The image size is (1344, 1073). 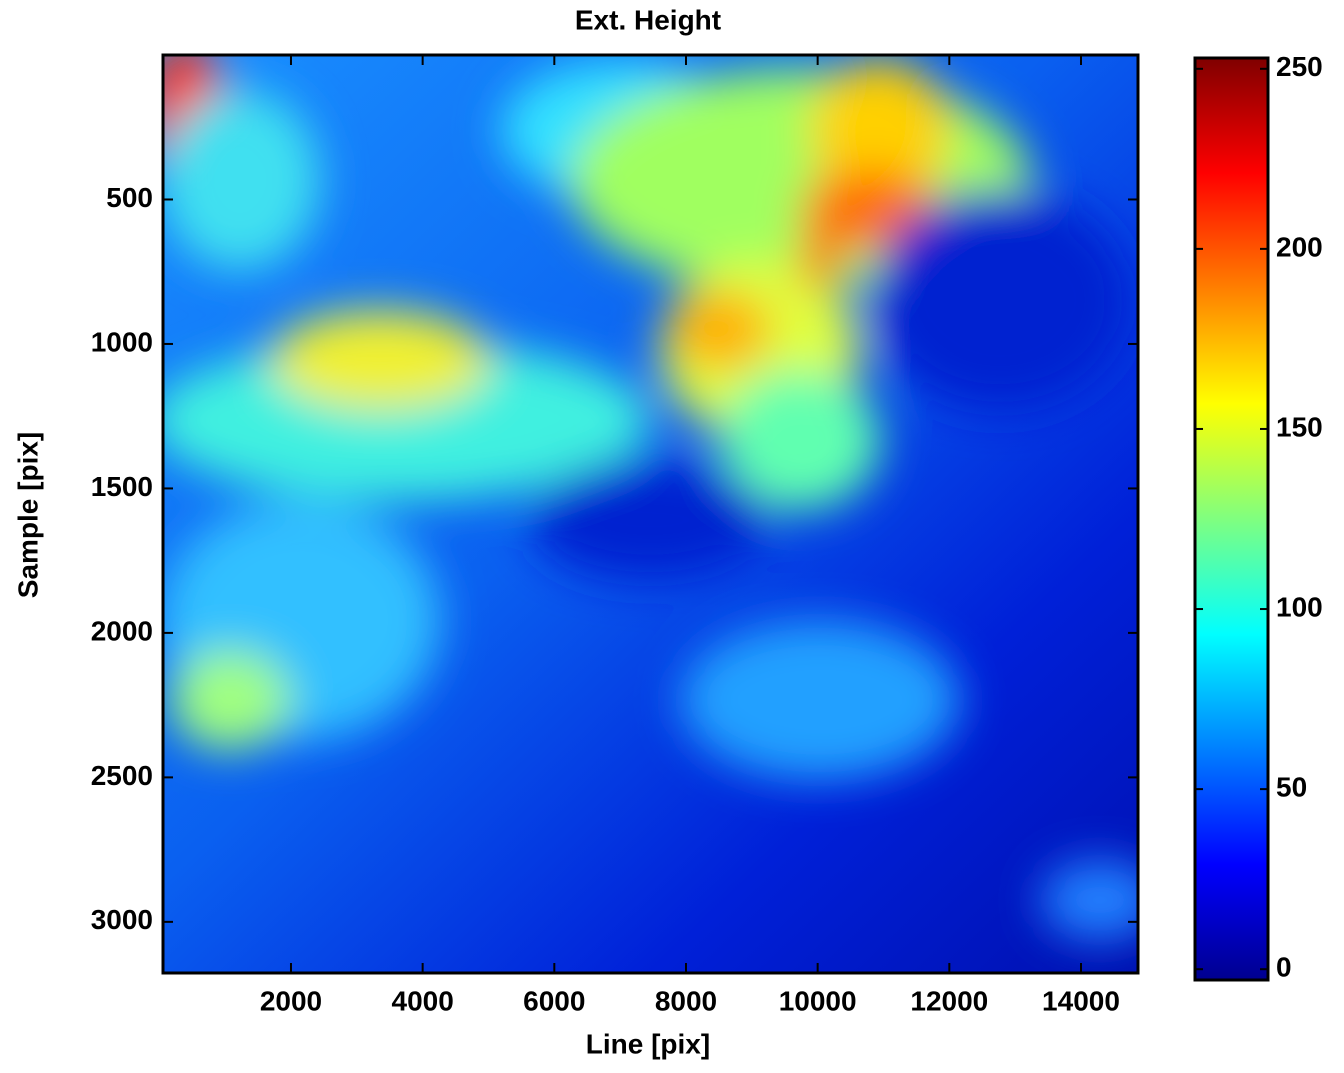 What do you see at coordinates (1284, 967) in the screenshot?
I see `colorbar-tick-label: 0` at bounding box center [1284, 967].